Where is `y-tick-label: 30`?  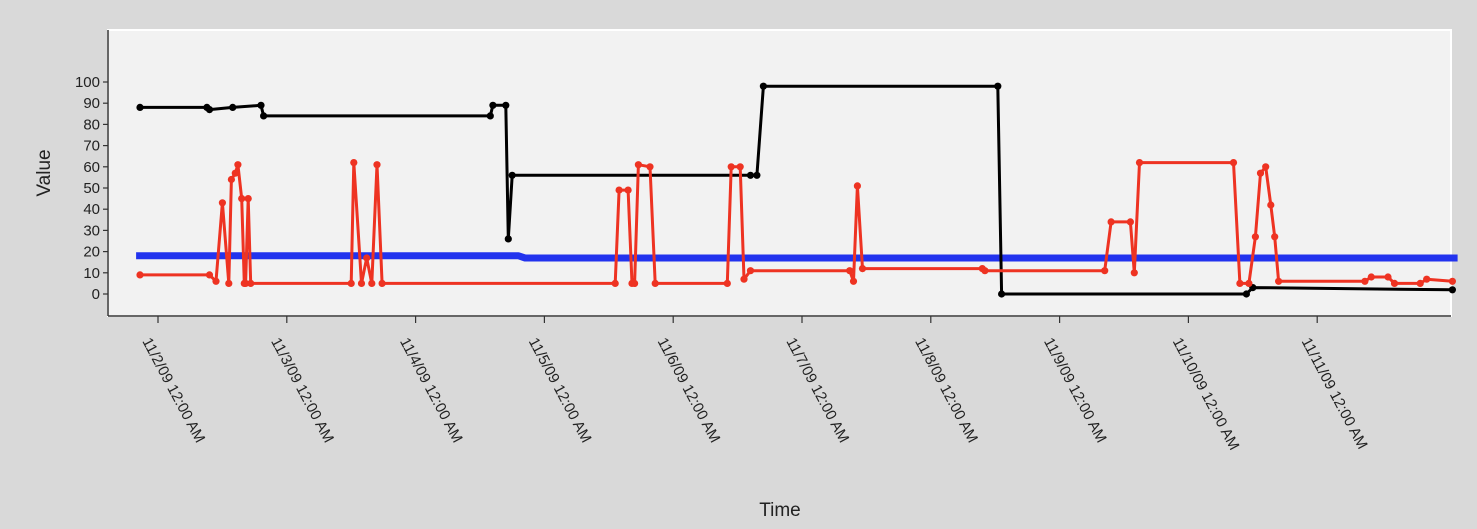 y-tick-label: 30 is located at coordinates (91, 230).